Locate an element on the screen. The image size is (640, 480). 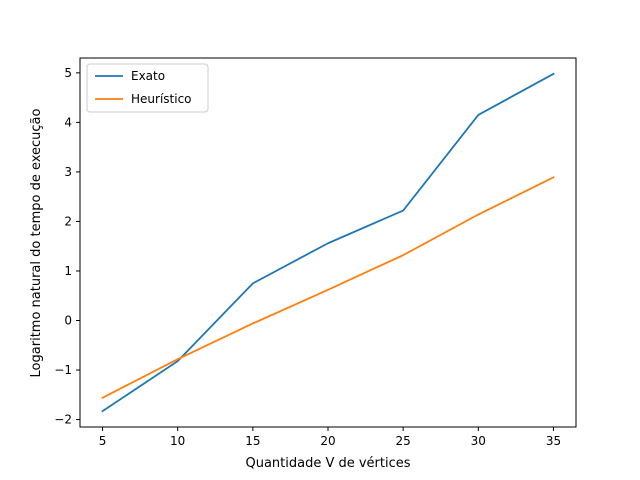
x-axis-label: Quantidade V de vértices is located at coordinates (327, 463).